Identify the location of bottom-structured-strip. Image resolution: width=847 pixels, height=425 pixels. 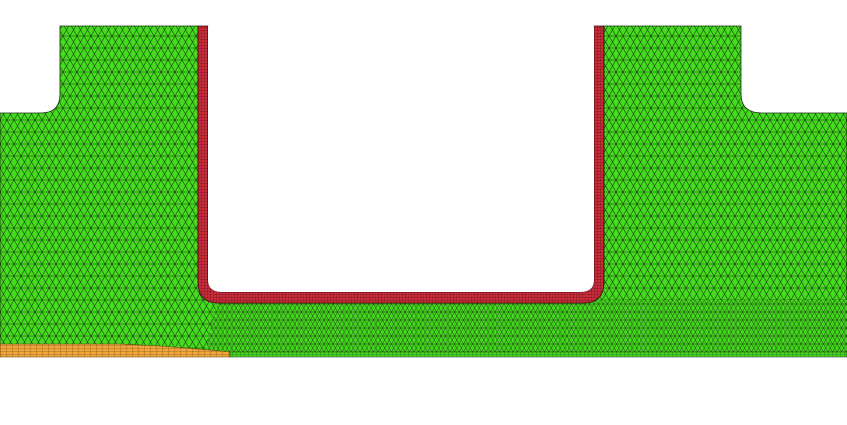
(538, 354).